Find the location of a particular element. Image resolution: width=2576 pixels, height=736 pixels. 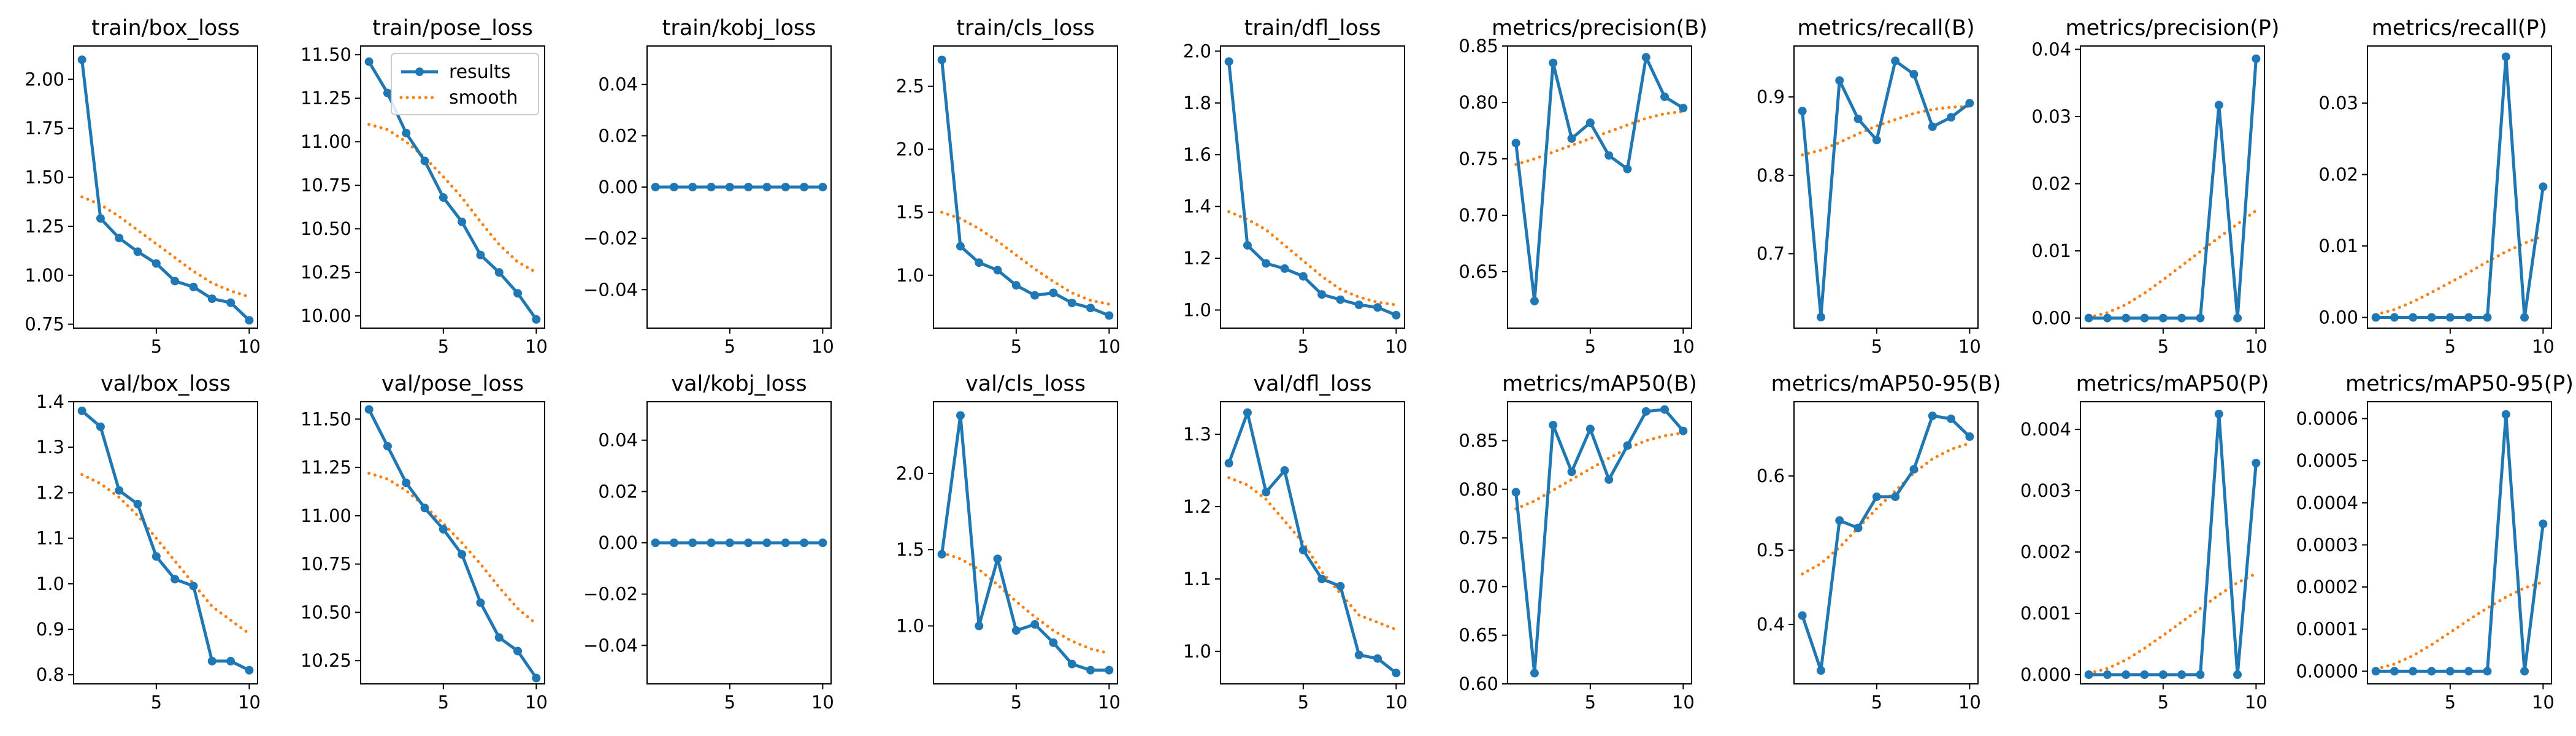

y-tick-label: 0.70 is located at coordinates (1478, 215).